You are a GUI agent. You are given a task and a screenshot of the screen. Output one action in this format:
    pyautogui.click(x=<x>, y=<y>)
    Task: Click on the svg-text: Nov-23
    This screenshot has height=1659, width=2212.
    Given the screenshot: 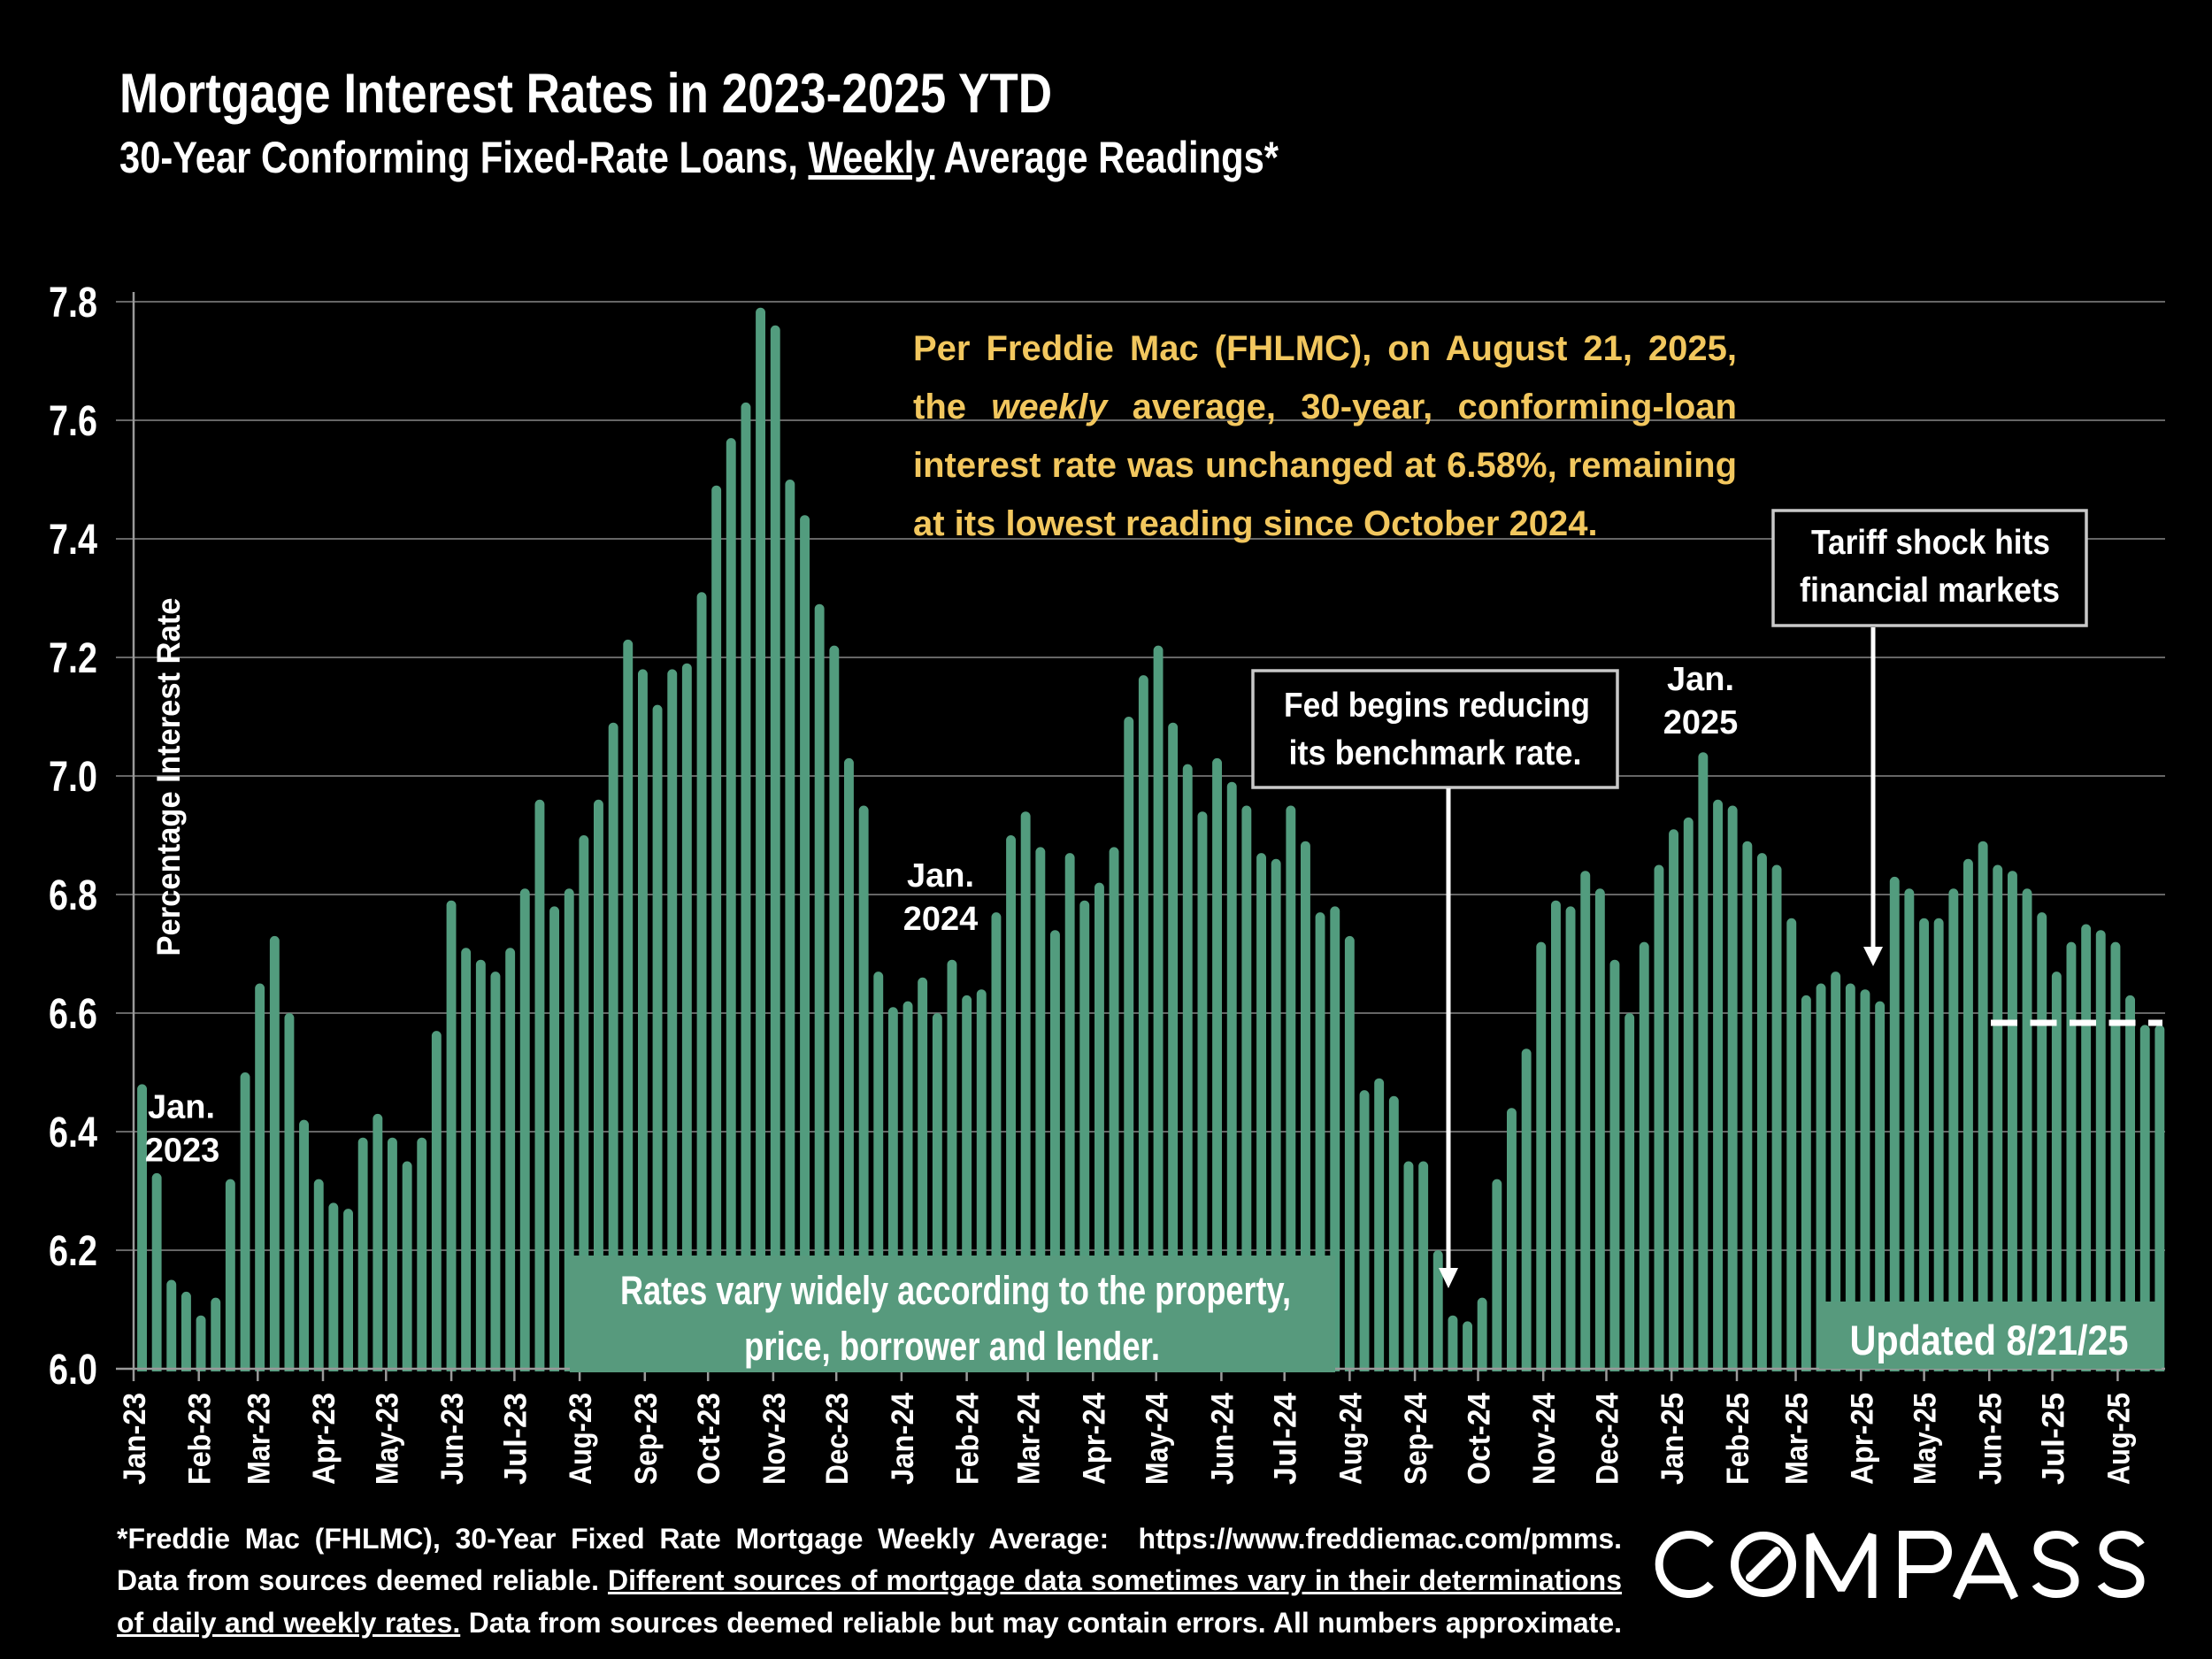 What is the action you would take?
    pyautogui.click(x=775, y=1439)
    